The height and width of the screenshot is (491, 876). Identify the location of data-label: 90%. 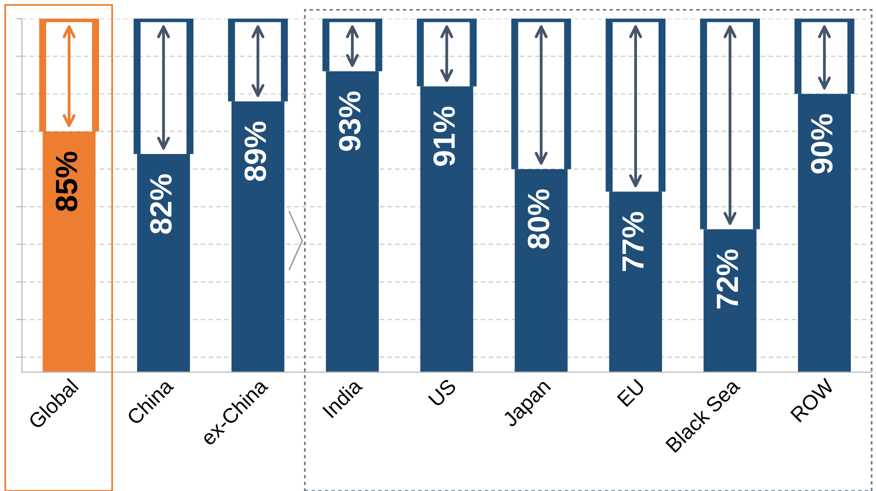
(821, 144).